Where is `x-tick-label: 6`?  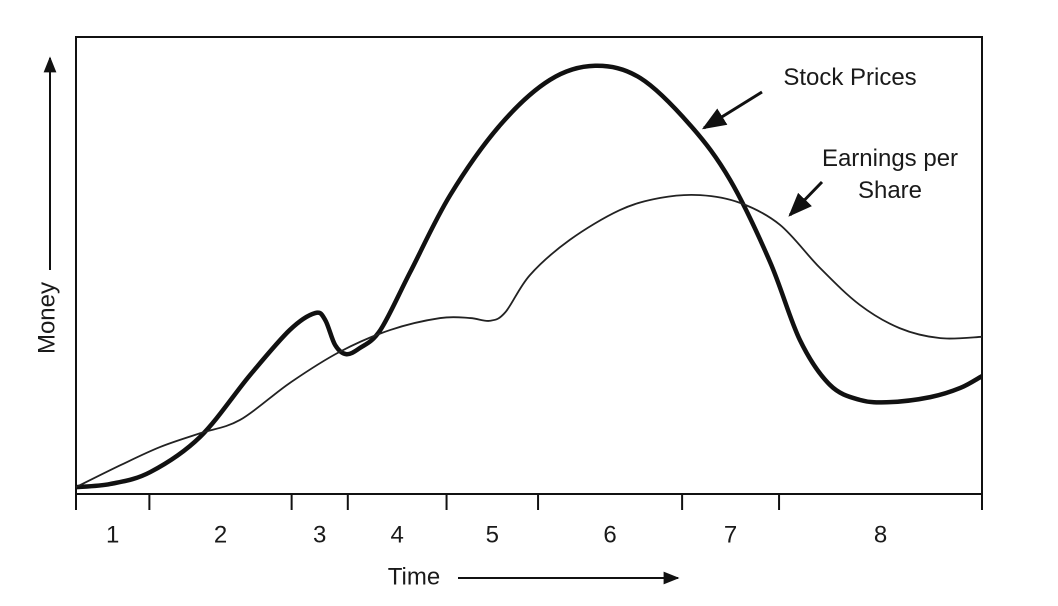 x-tick-label: 6 is located at coordinates (609, 534).